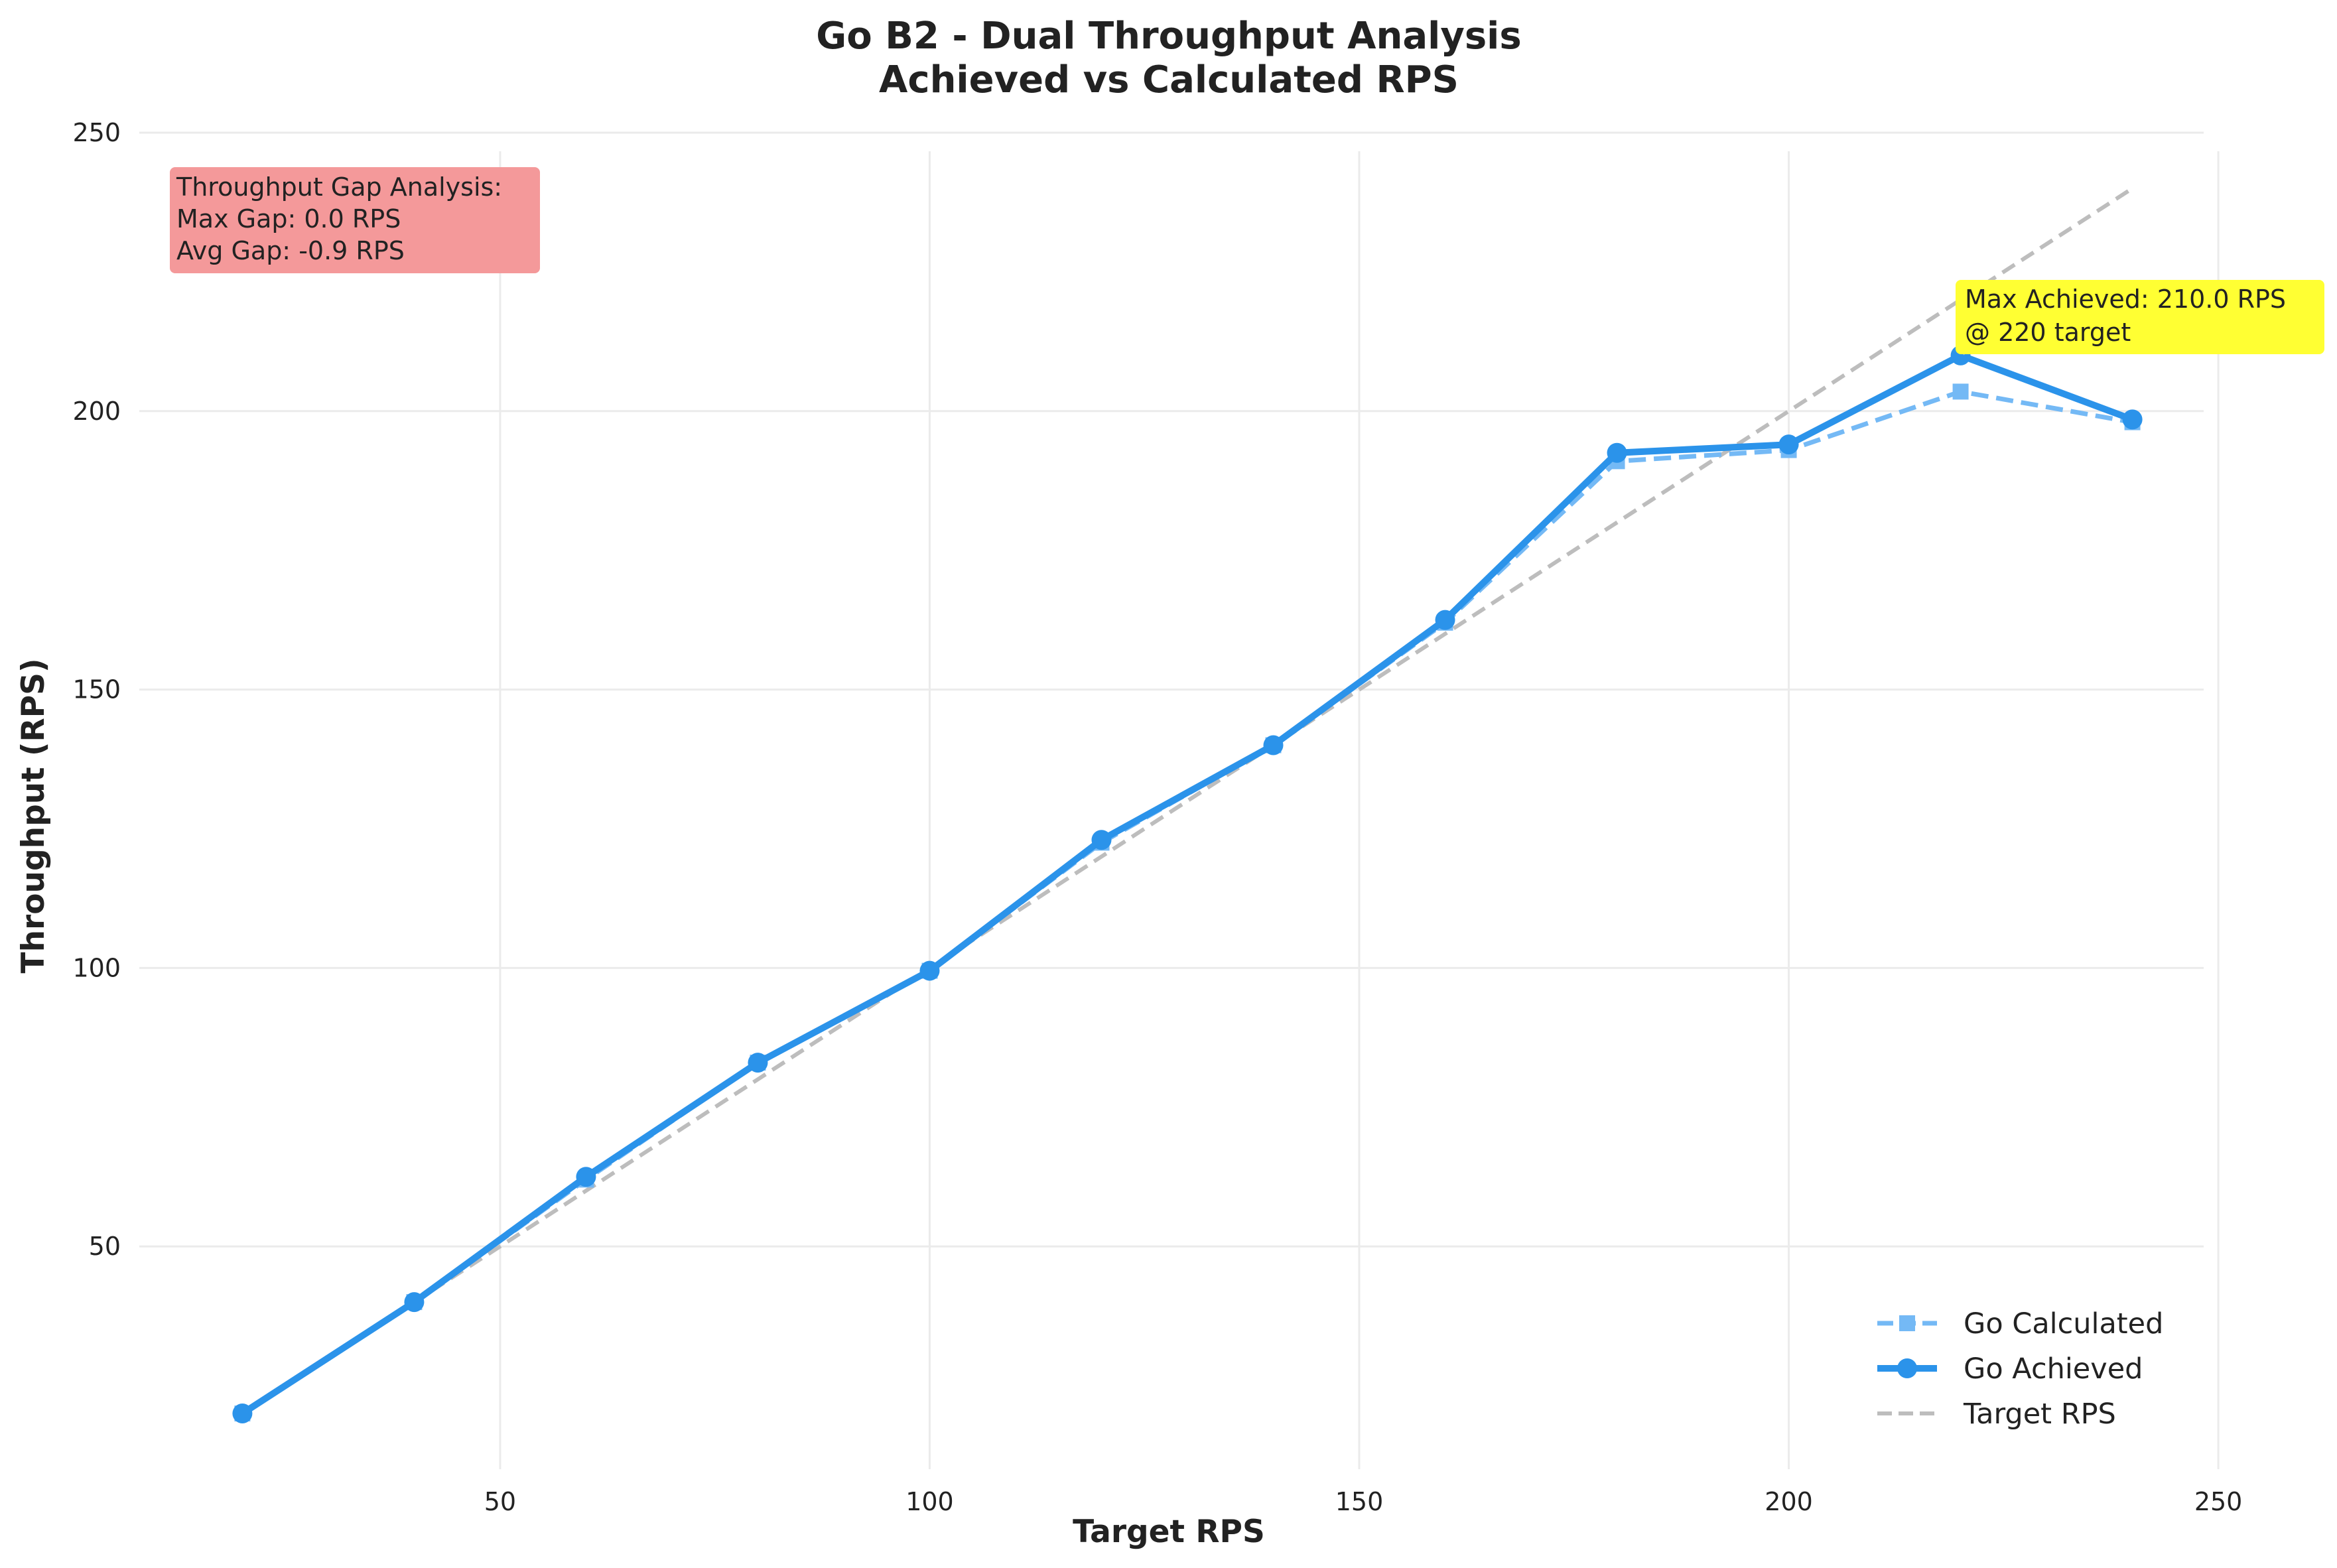  Describe the element at coordinates (2063, 1323) in the screenshot. I see `legend-label-go-calculated: Go Calculated` at that location.